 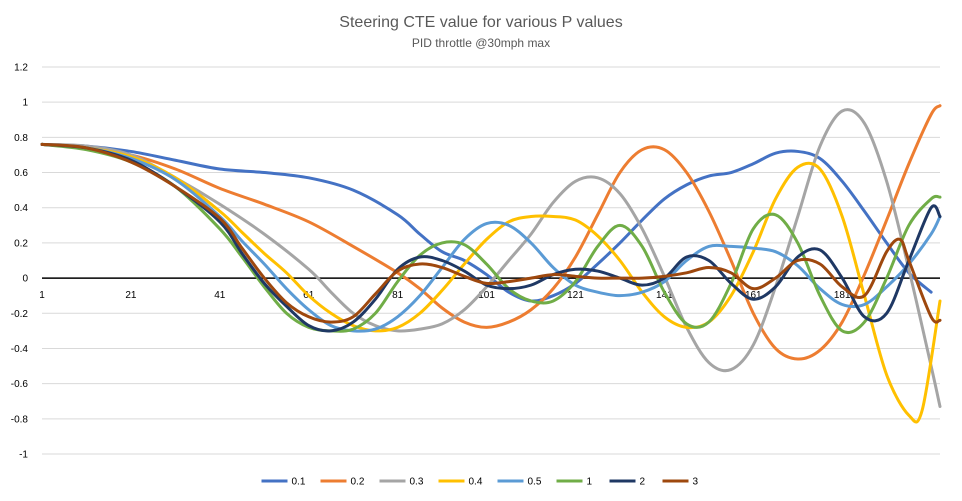 What do you see at coordinates (21, 243) in the screenshot?
I see `y-tick-label: 0.2` at bounding box center [21, 243].